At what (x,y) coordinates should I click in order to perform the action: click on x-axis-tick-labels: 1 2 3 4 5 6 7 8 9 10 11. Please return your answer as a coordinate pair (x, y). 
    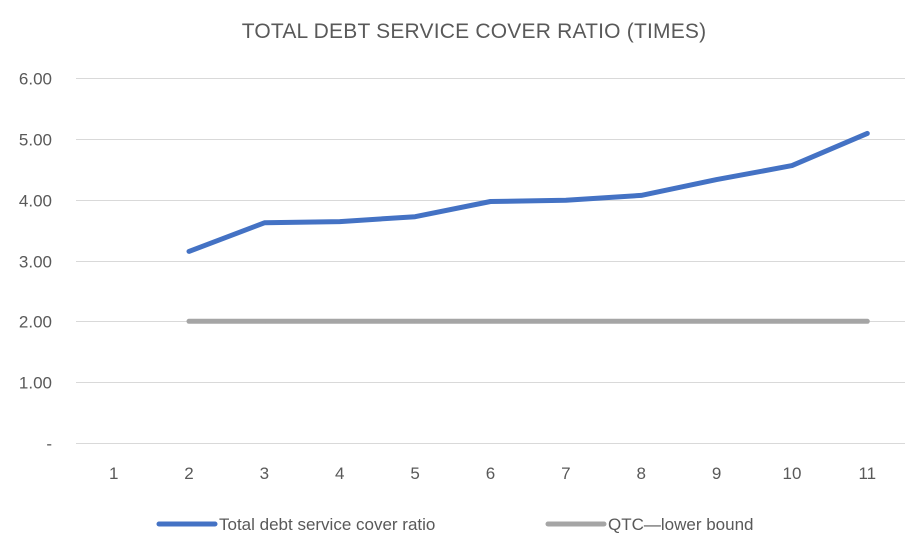
    Looking at the image, I should click on (492, 473).